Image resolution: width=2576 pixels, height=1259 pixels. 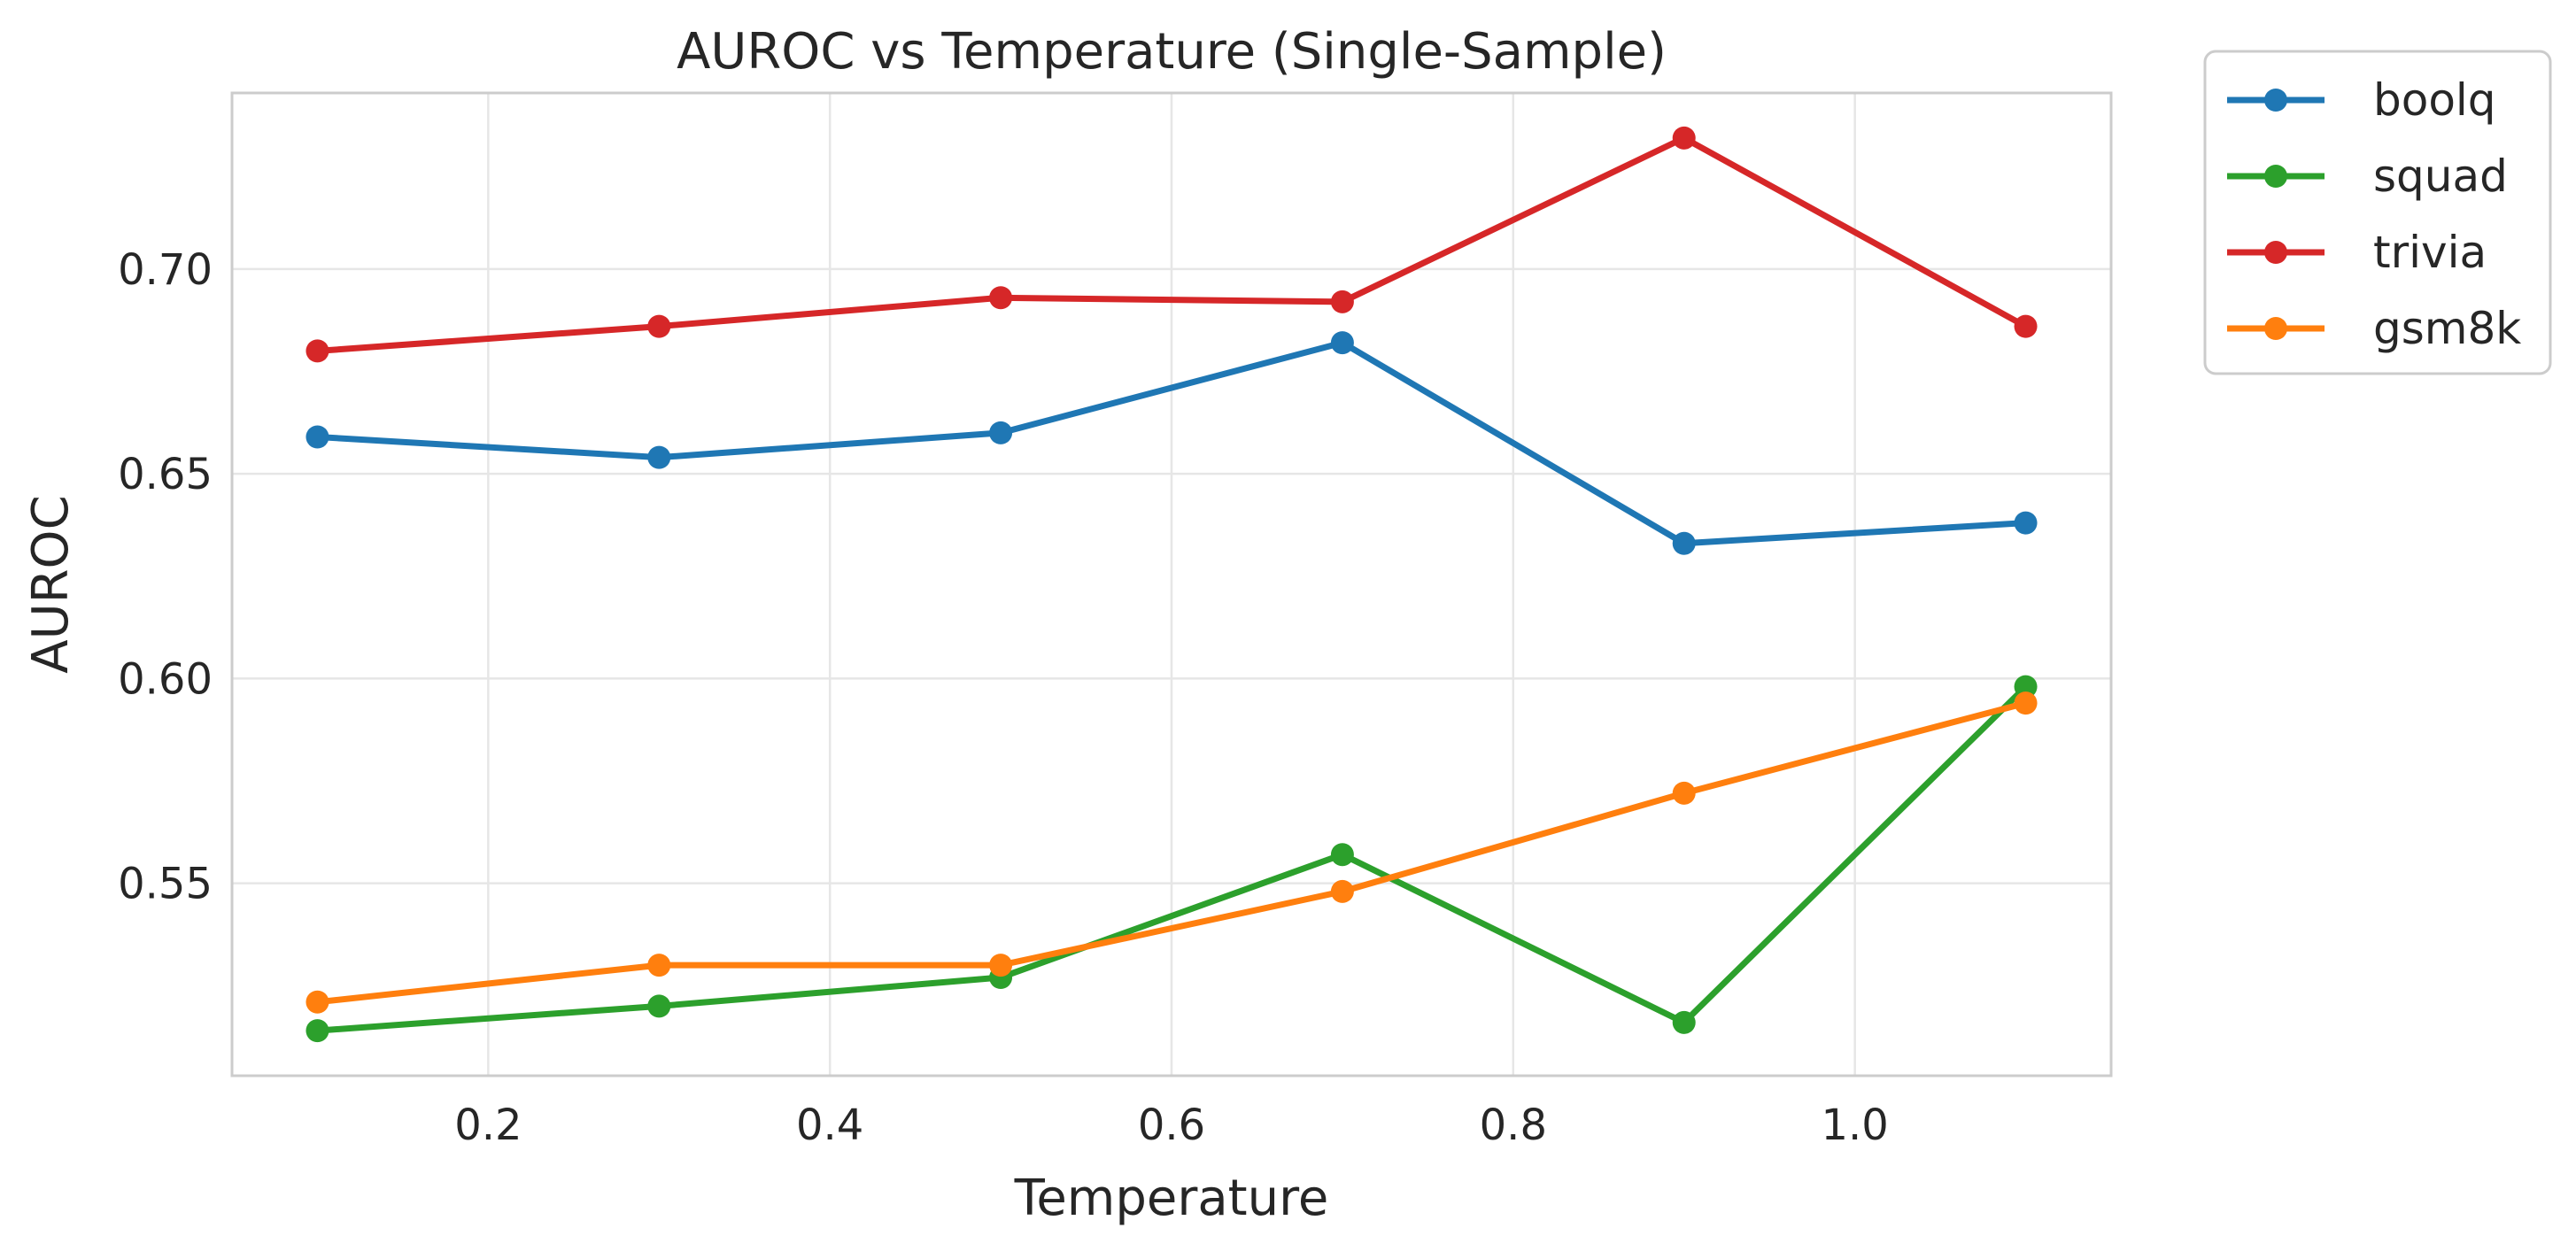 I want to click on x-axis-label: Temperature, so click(x=1171, y=1198).